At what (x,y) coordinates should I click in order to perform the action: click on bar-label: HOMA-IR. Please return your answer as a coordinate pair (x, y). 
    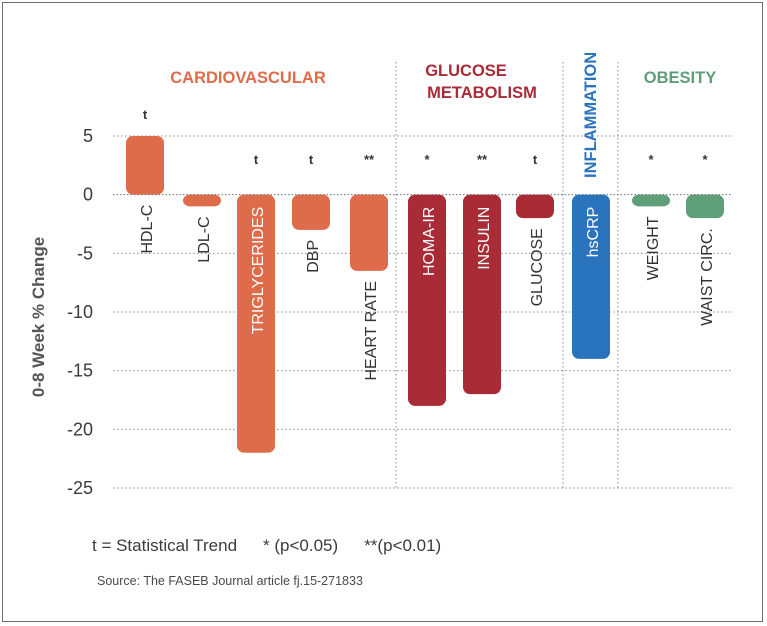
    Looking at the image, I should click on (429, 241).